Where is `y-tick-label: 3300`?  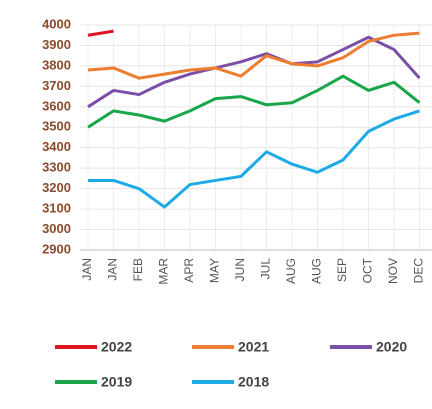 y-tick-label: 3300 is located at coordinates (56, 167).